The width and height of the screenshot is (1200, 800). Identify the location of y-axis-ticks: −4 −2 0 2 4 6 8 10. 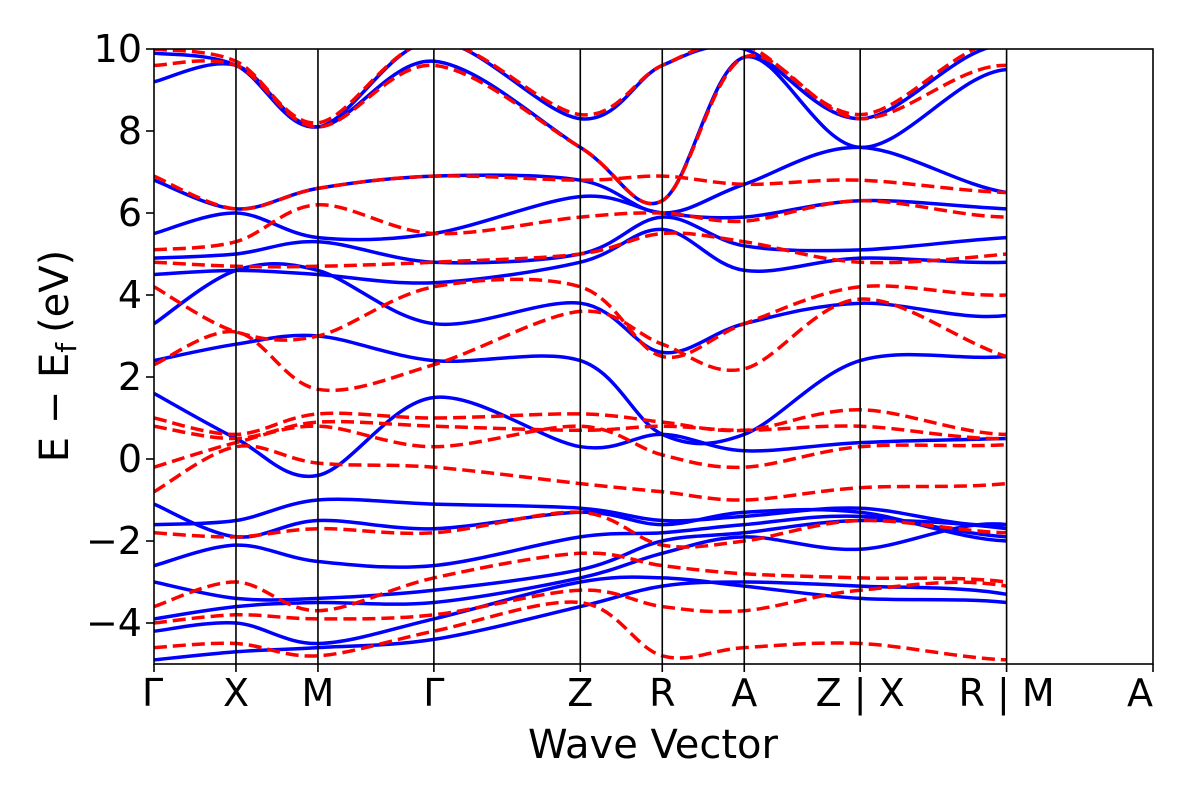
(120, 336).